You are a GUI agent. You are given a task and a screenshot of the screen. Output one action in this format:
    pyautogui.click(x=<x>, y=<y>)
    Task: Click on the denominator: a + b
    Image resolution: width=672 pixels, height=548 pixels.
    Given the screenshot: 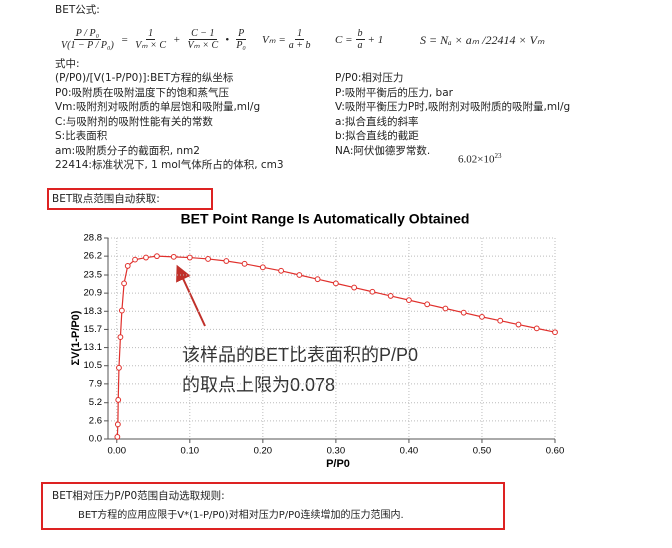 What is the action you would take?
    pyautogui.click(x=299, y=45)
    